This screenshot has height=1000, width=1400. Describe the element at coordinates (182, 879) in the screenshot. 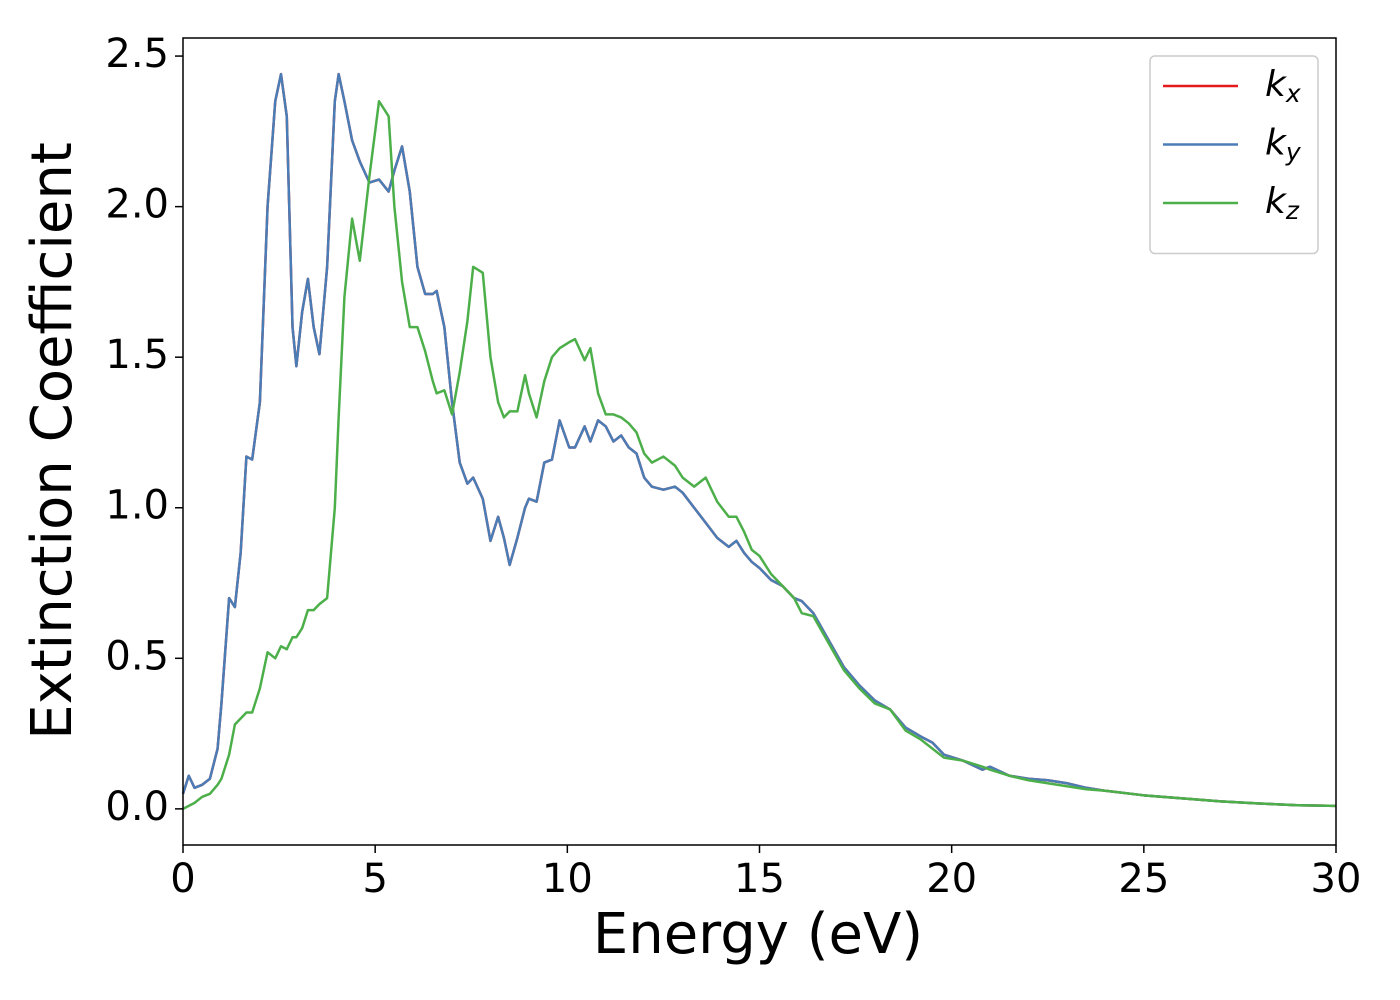

I see `x-tick-label: 0` at that location.